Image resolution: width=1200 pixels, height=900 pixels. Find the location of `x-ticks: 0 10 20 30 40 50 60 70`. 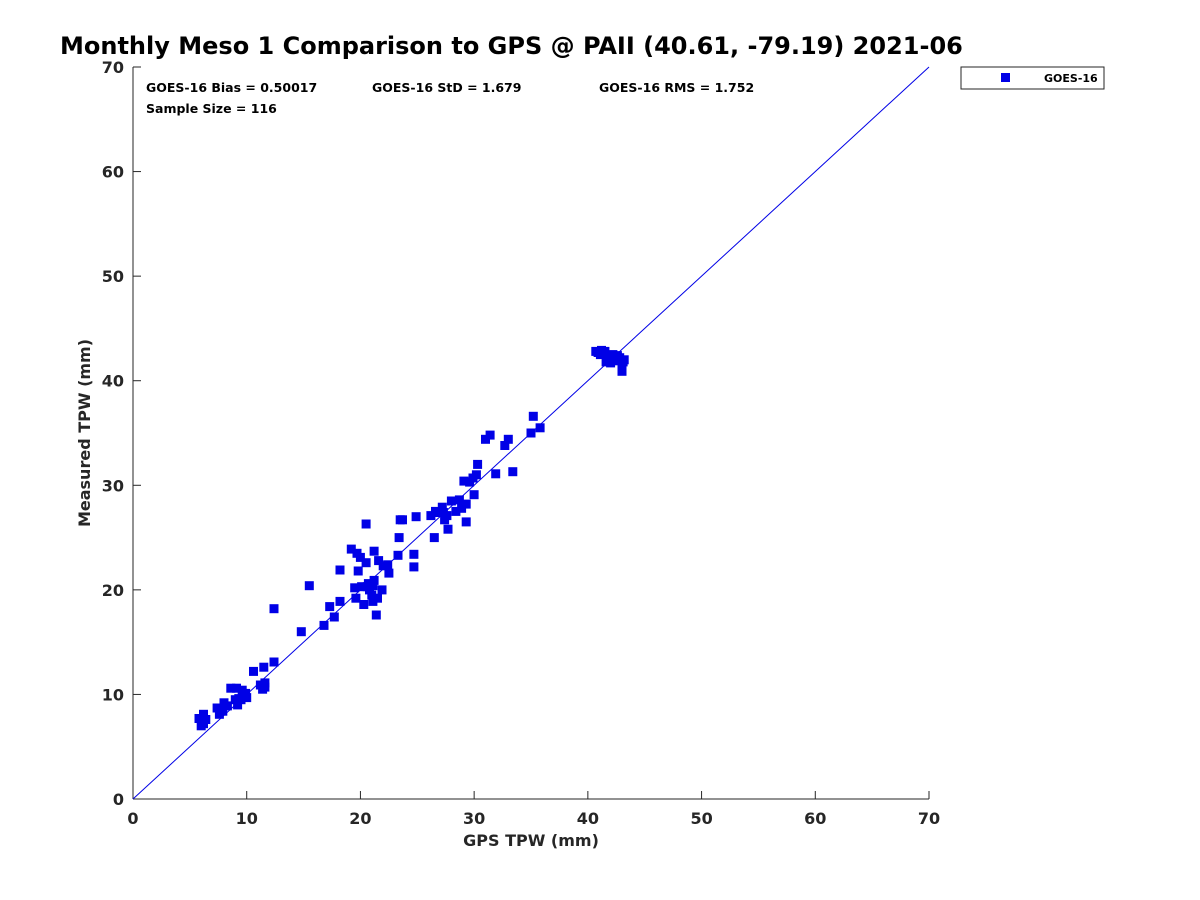

x-ticks: 0 10 20 30 40 50 60 70 is located at coordinates (533, 809).